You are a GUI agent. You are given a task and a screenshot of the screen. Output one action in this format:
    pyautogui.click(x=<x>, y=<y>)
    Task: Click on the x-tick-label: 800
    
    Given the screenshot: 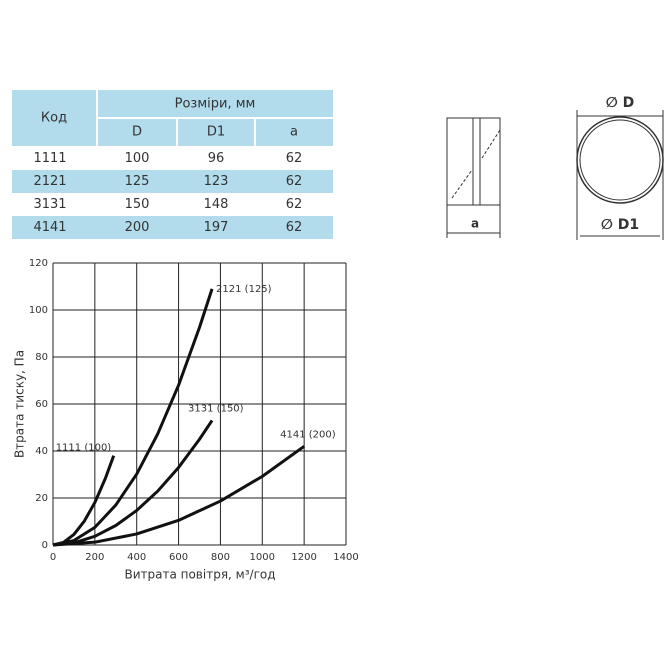 What is the action you would take?
    pyautogui.click(x=220, y=557)
    